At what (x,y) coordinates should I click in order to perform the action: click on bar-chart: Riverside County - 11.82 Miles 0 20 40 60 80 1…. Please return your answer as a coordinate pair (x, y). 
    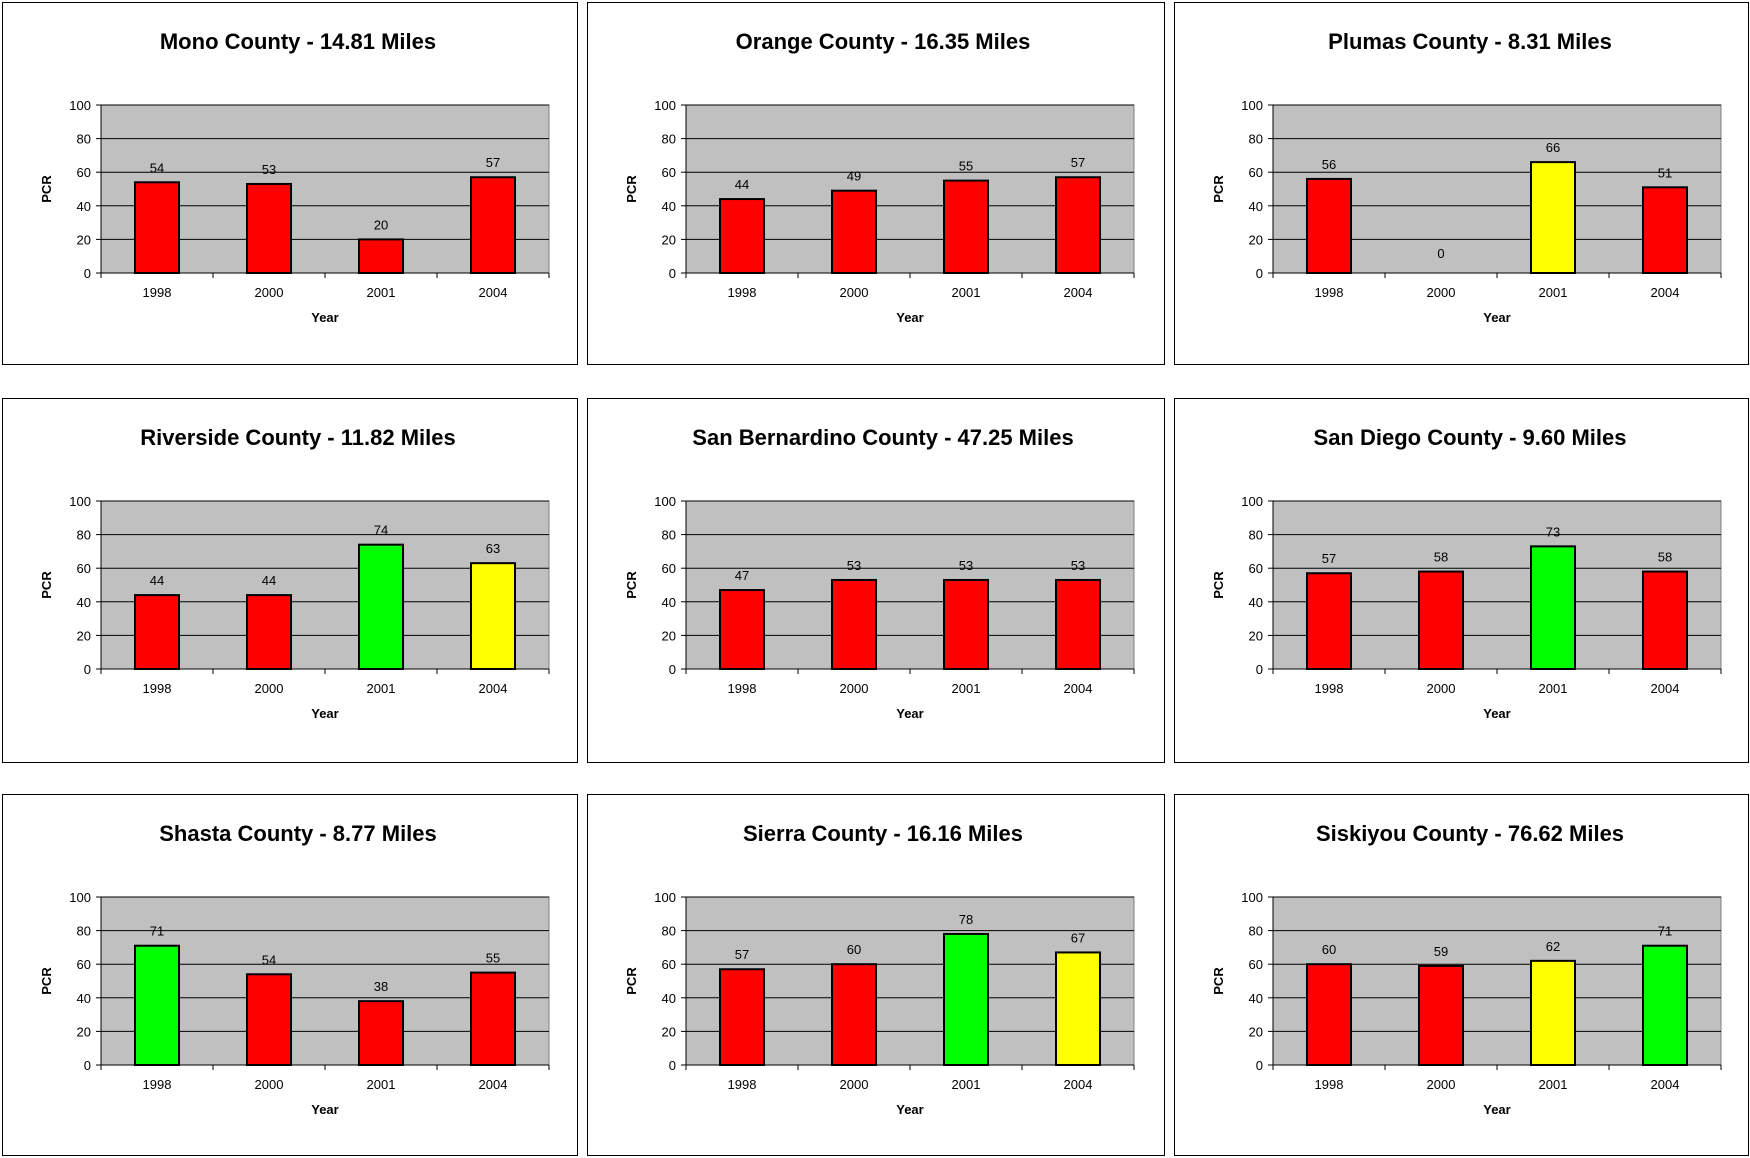
    Looking at the image, I should click on (294, 573).